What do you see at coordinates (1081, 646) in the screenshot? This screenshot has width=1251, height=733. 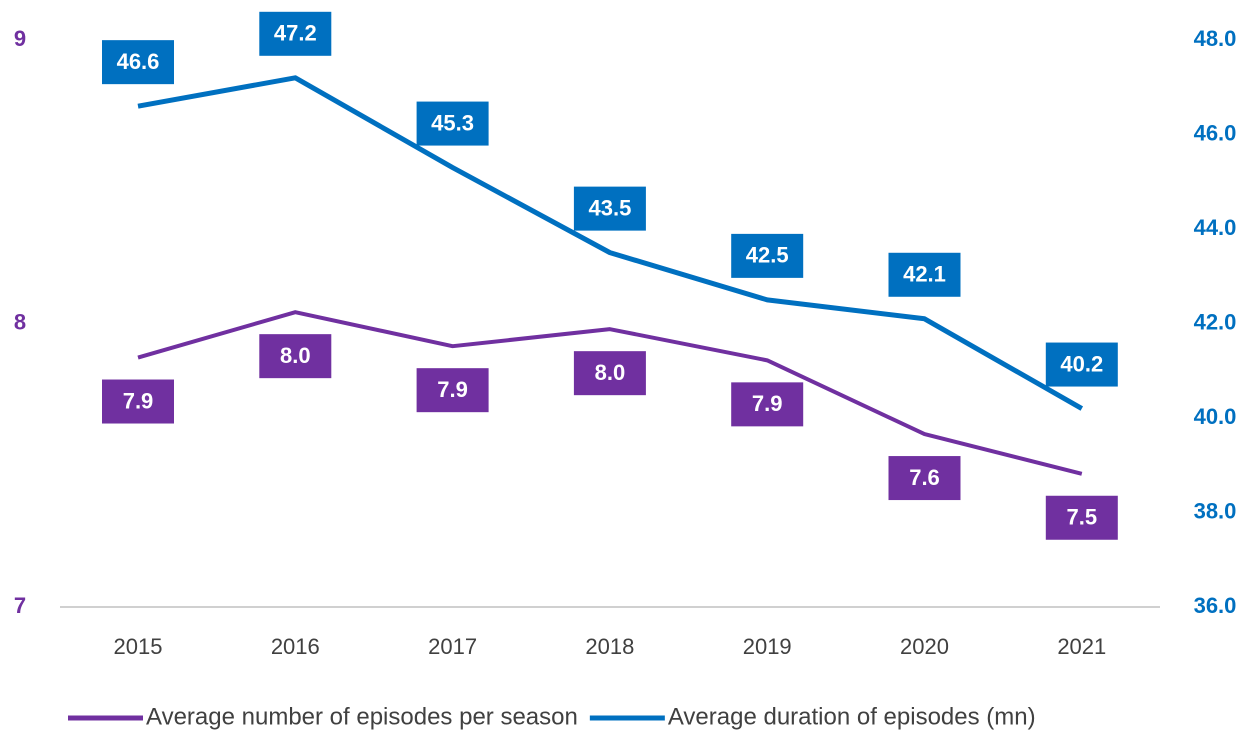 I see `x-tick-label: 2021` at bounding box center [1081, 646].